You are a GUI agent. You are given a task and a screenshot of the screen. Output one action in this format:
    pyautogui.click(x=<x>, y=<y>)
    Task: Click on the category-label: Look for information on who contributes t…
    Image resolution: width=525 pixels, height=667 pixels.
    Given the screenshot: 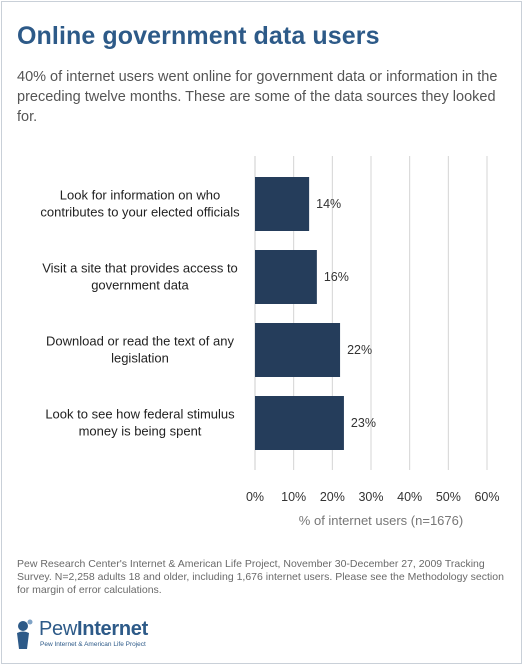 What is the action you would take?
    pyautogui.click(x=140, y=204)
    